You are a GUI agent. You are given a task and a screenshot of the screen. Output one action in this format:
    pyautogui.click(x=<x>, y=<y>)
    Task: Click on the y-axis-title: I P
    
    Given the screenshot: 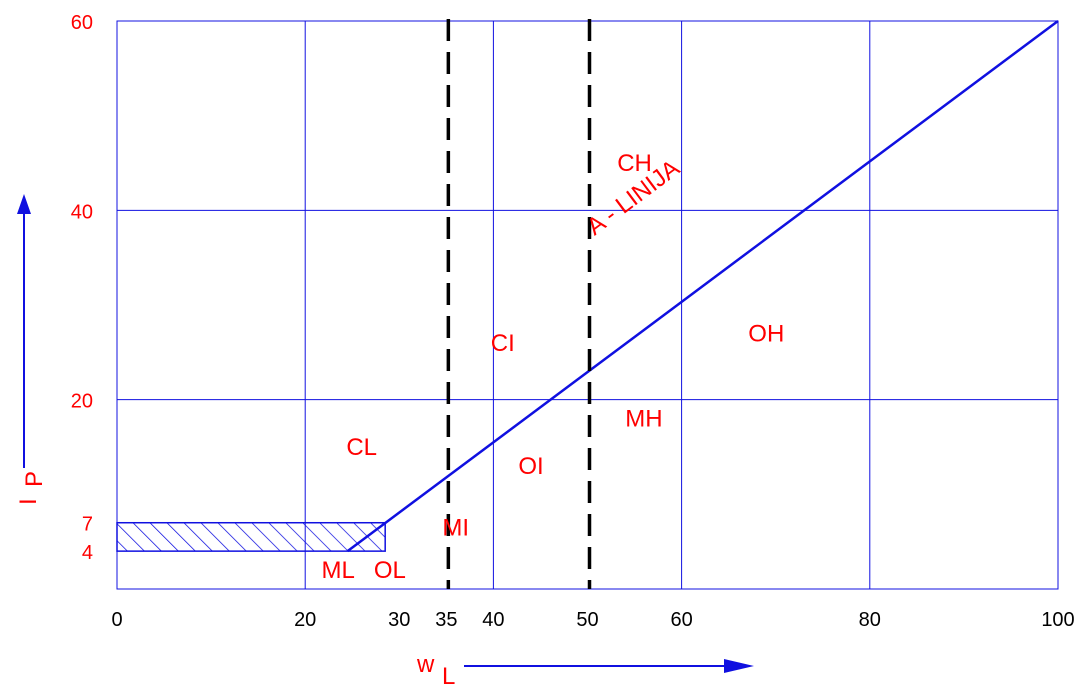 What is the action you would take?
    pyautogui.click(x=31, y=349)
    